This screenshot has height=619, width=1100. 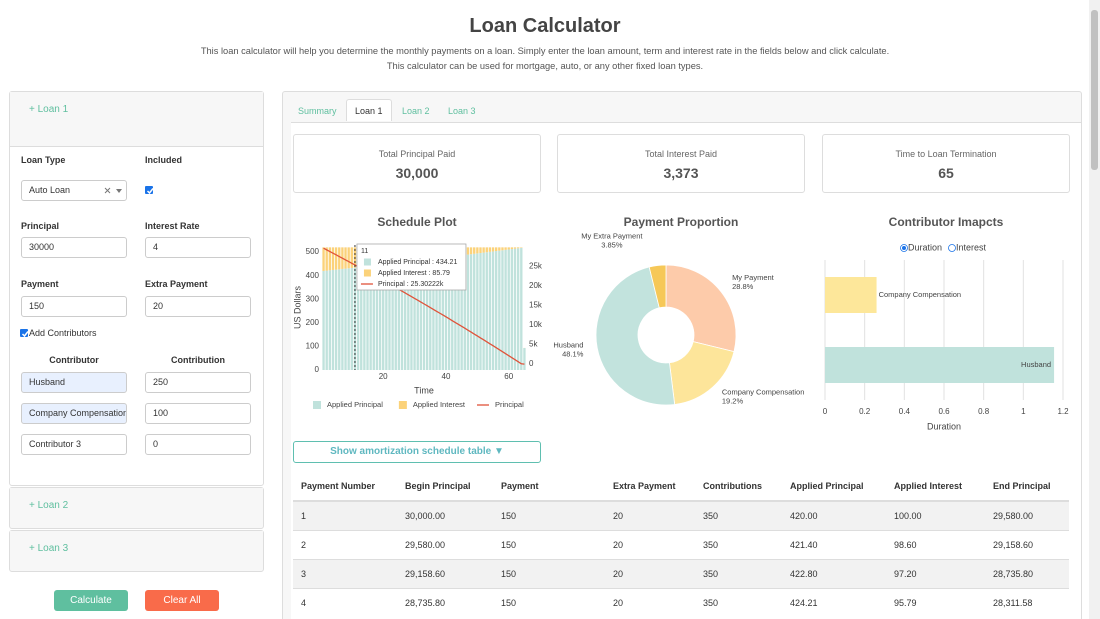 What do you see at coordinates (935, 545) in the screenshot?
I see `table-cell: 98.60` at bounding box center [935, 545].